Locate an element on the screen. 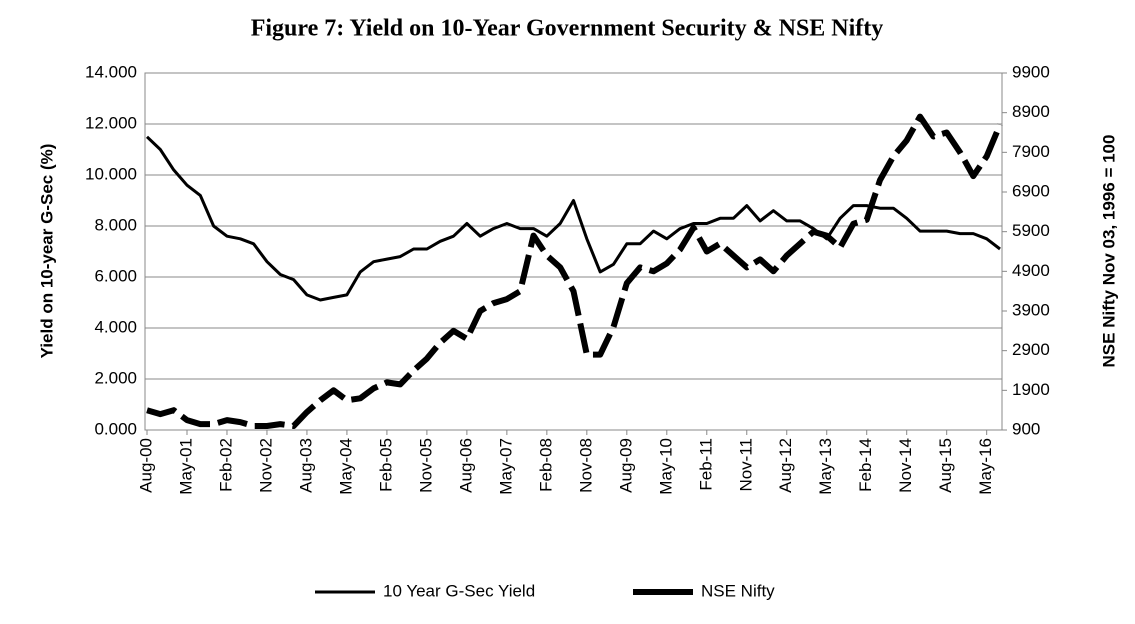  y-axis-title: Yield on 10-year G-Sec (%) is located at coordinates (46, 251).